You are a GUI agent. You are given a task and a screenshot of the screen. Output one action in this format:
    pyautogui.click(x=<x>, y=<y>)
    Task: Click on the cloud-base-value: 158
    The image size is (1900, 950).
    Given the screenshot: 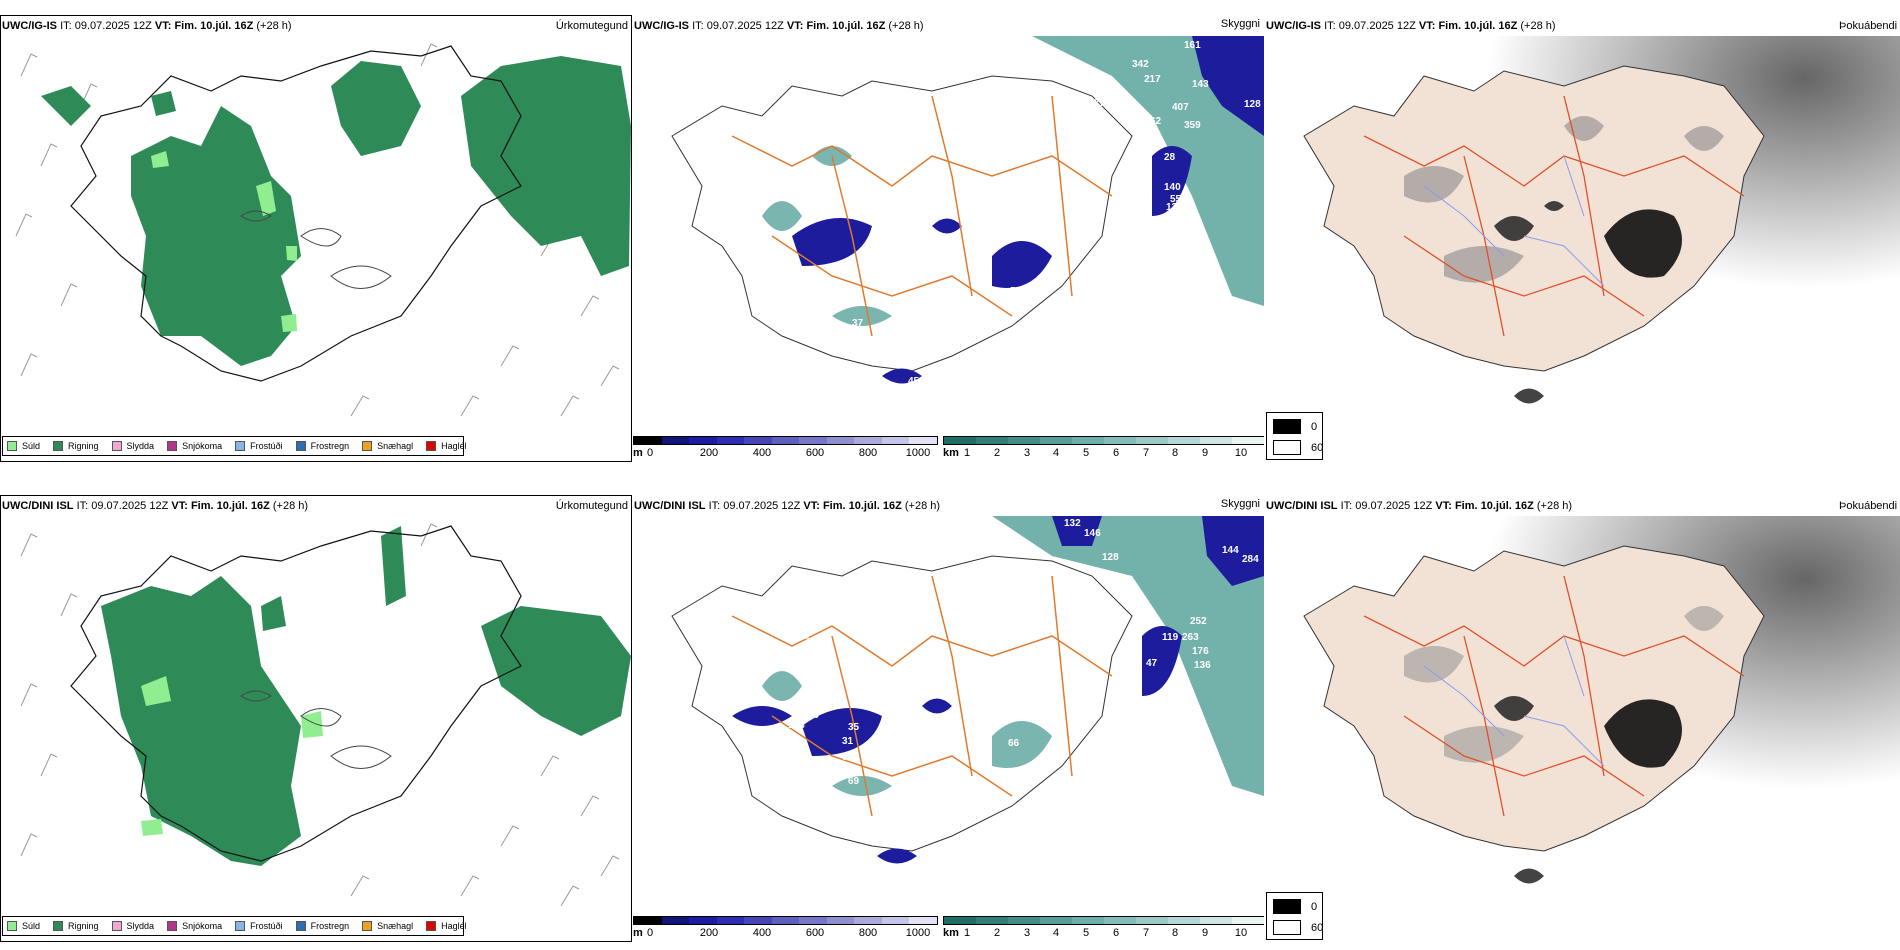 What is the action you would take?
    pyautogui.click(x=886, y=233)
    